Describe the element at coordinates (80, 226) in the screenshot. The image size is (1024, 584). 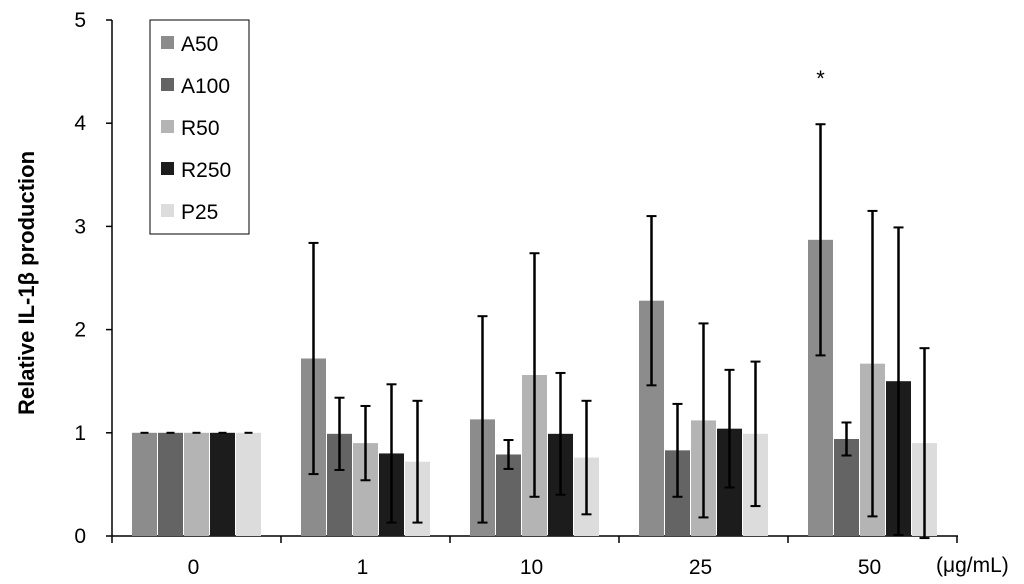
I see `y-tick-label: 3` at that location.